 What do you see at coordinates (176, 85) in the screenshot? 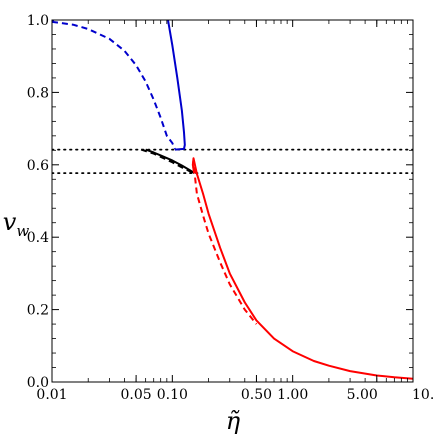
I see `series-3-line` at bounding box center [176, 85].